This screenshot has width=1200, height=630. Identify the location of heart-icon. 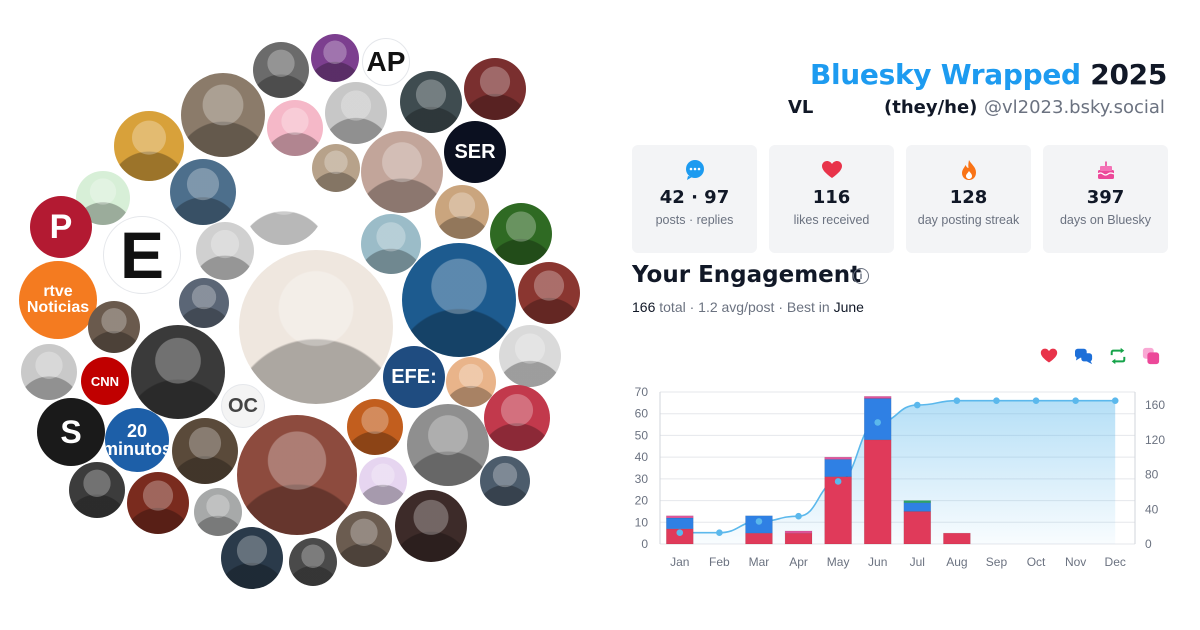
(831, 170).